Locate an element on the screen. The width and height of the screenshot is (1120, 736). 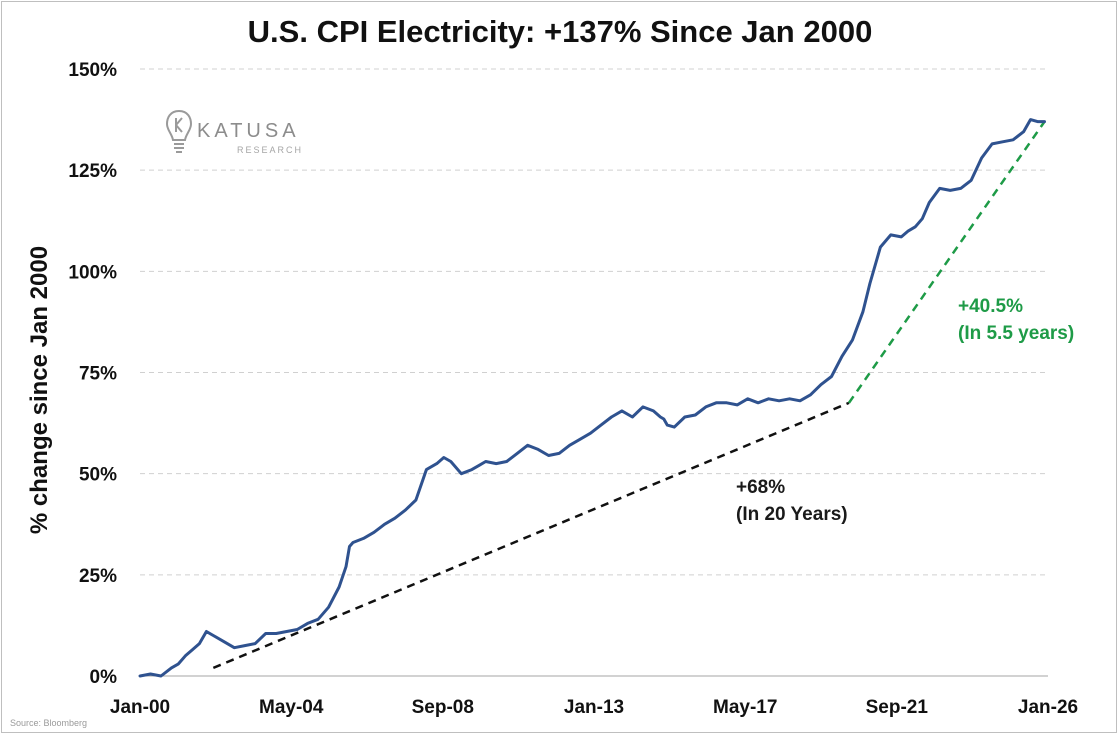
y-tick-label: 0% is located at coordinates (104, 677).